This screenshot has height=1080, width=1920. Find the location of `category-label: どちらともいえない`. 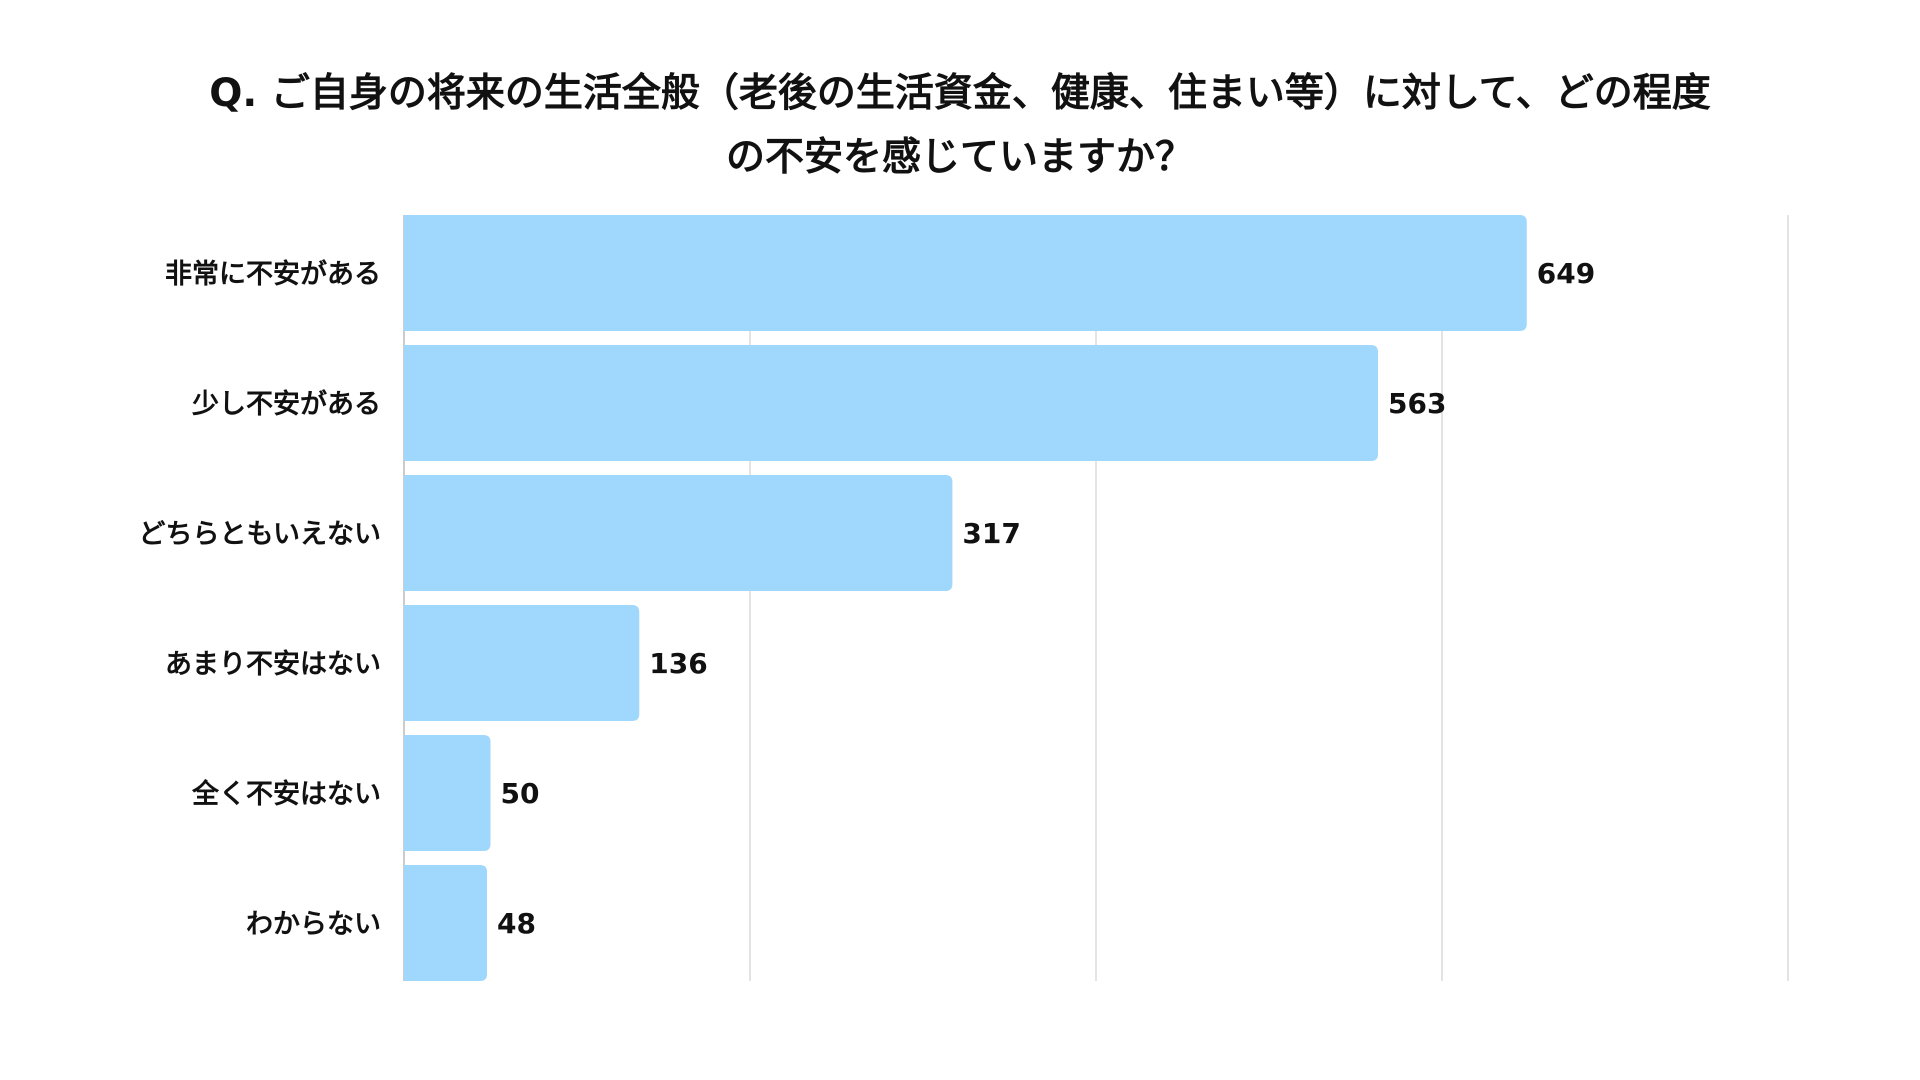

category-label: どちらともいえない is located at coordinates (260, 534).